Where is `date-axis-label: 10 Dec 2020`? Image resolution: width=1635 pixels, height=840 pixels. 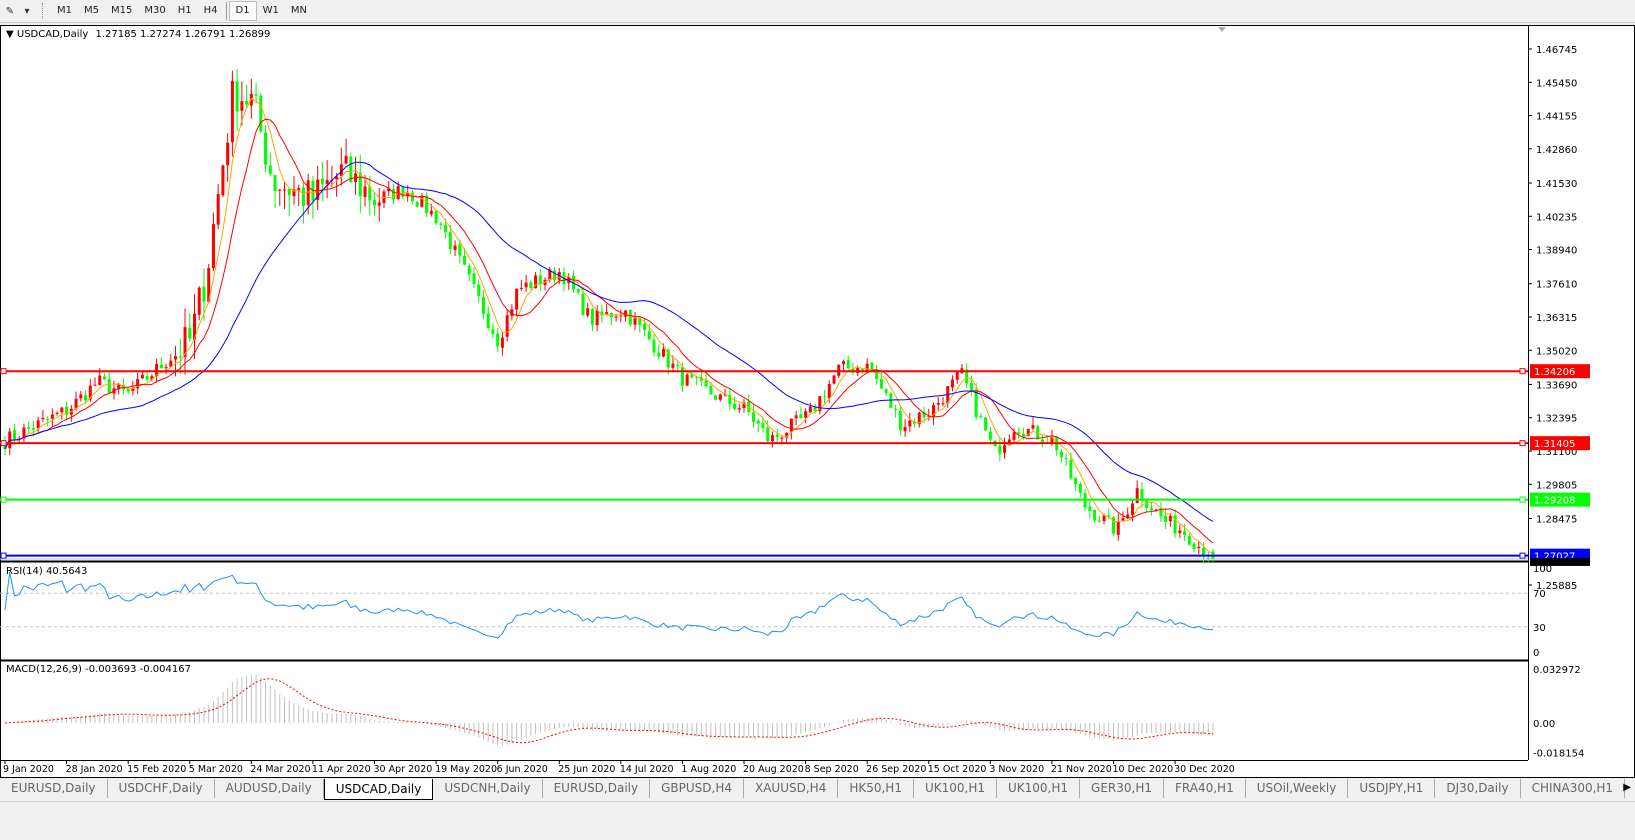 date-axis-label: 10 Dec 2020 is located at coordinates (1143, 769).